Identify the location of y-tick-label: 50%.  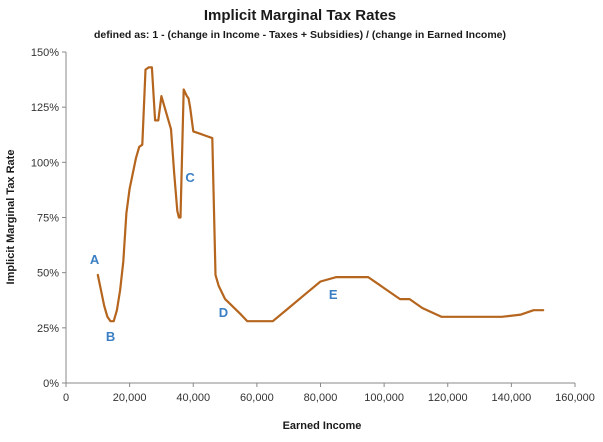
(48, 274).